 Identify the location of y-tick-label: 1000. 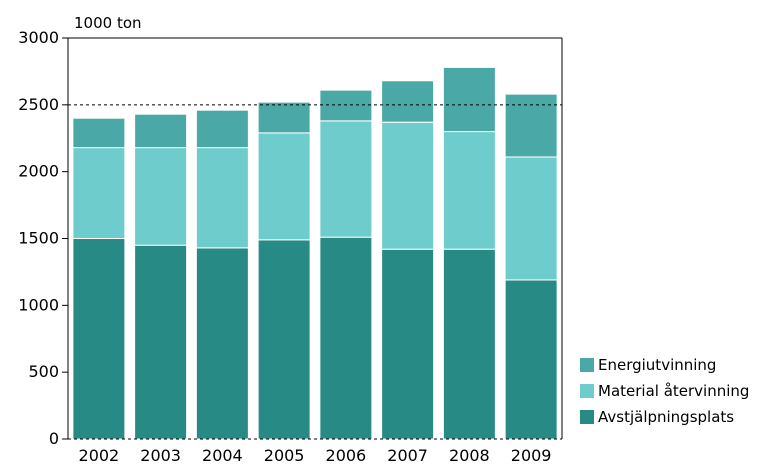
(38, 304).